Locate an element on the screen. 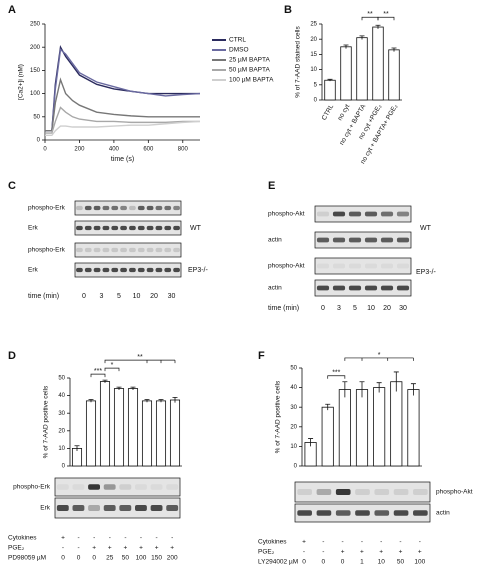  blot-label: phospho-Erk is located at coordinates (47, 250).